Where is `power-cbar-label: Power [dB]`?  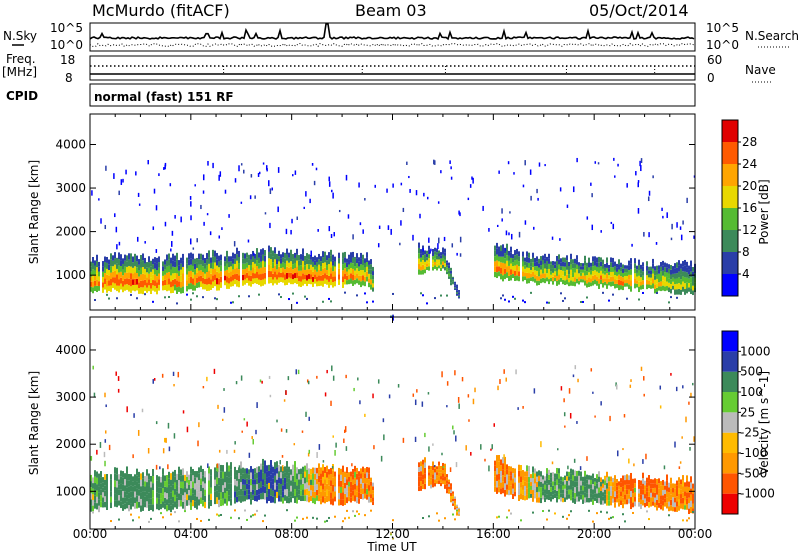 power-cbar-label: Power [dB] is located at coordinates (764, 211).